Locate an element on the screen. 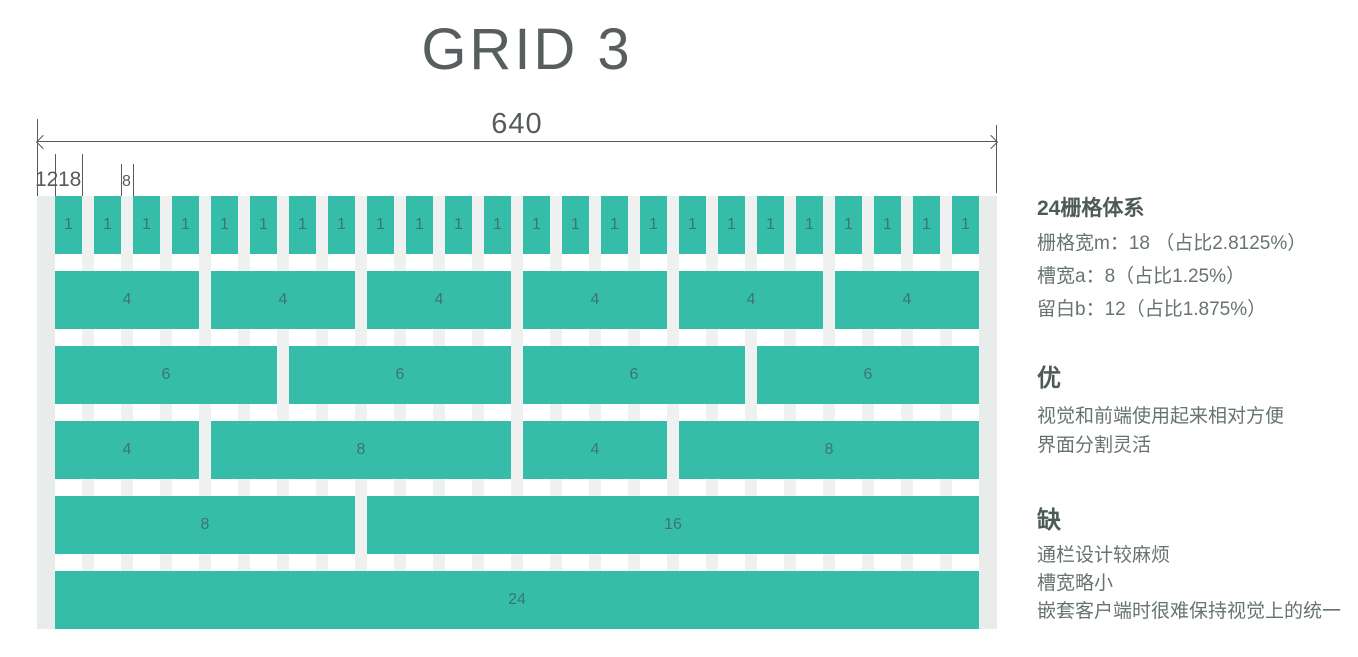 This screenshot has height=657, width=1358. dimension-total-label: 640 is located at coordinates (517, 124).